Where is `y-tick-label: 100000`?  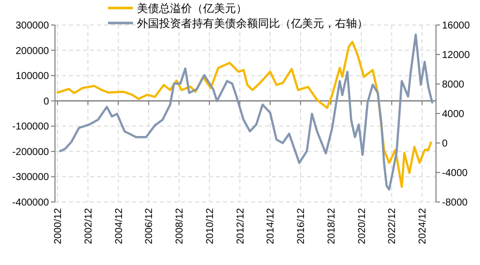 y-tick-label: 100000 is located at coordinates (33, 76).